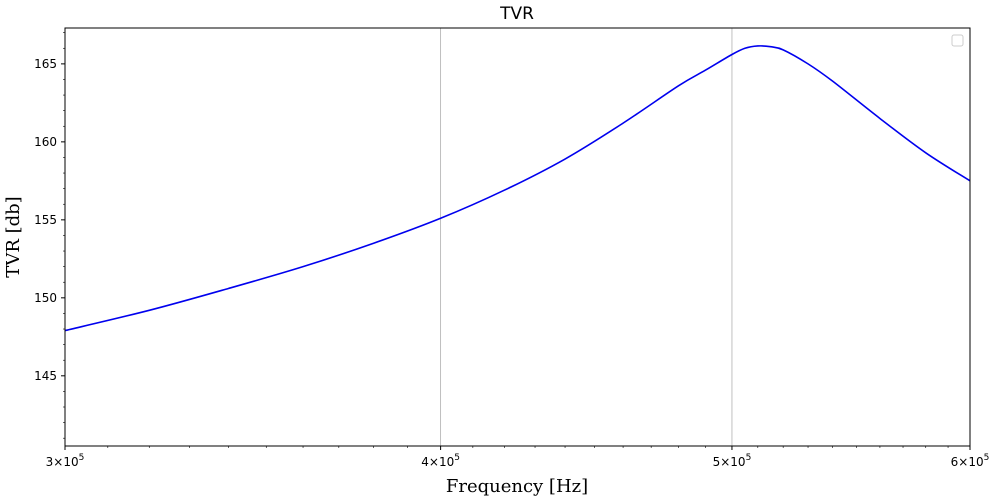 The image size is (1000, 500). What do you see at coordinates (13, 236) in the screenshot?
I see `y-axis-label: TVR [db]` at bounding box center [13, 236].